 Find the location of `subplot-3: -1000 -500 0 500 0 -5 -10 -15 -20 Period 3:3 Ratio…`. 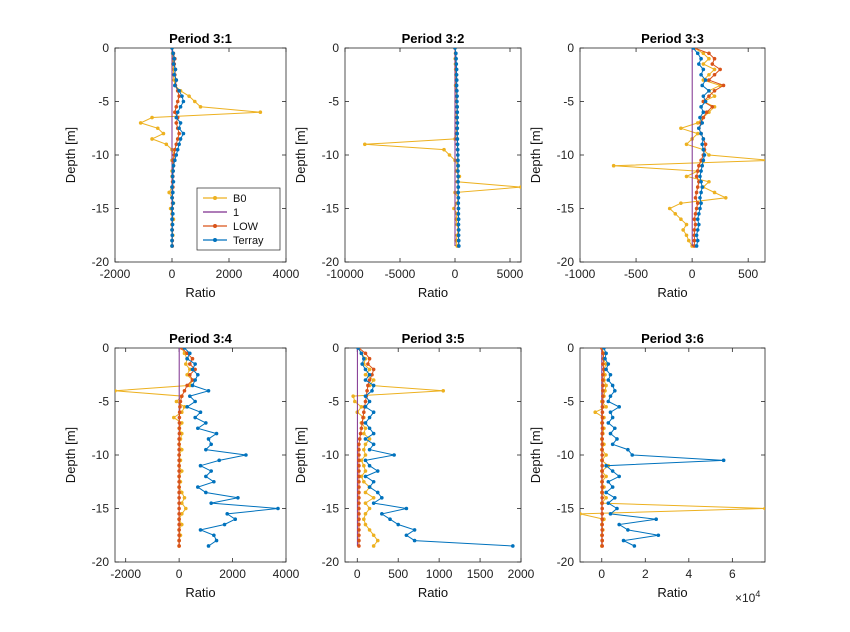

subplot-3: -1000 -500 0 500 0 -5 -10 -15 -20 Period 3:3 Ratio… is located at coordinates (647, 165).